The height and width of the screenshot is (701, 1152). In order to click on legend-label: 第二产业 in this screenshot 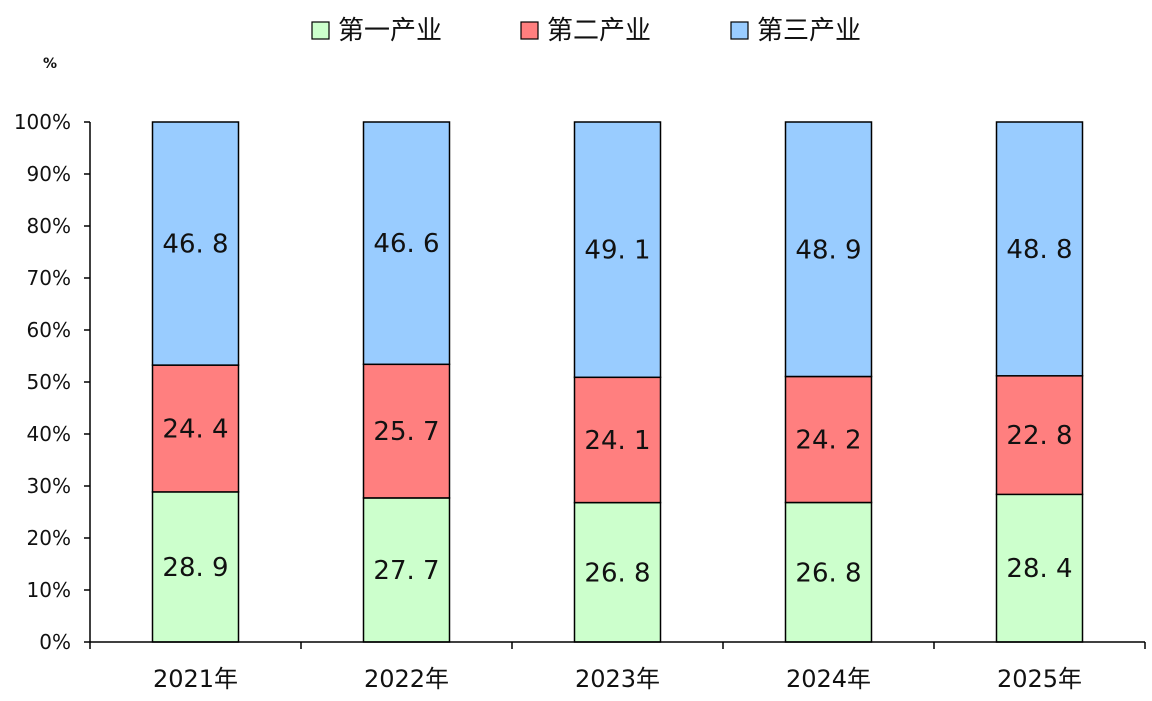, I will do `click(599, 31)`.